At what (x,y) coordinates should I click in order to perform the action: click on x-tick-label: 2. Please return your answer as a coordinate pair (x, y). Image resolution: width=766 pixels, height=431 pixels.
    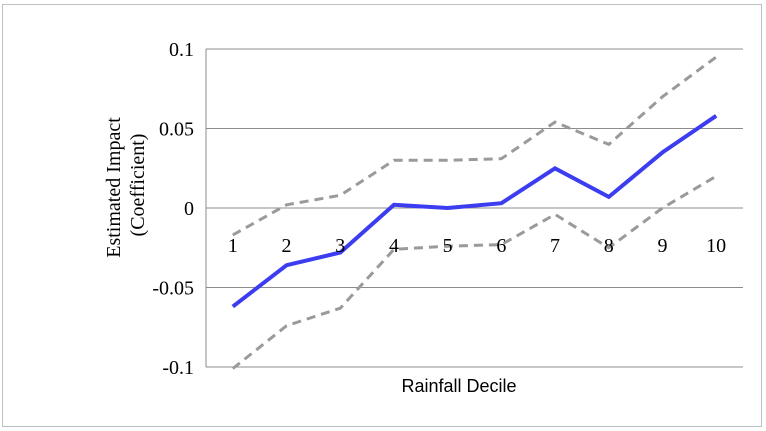
    Looking at the image, I should click on (287, 246).